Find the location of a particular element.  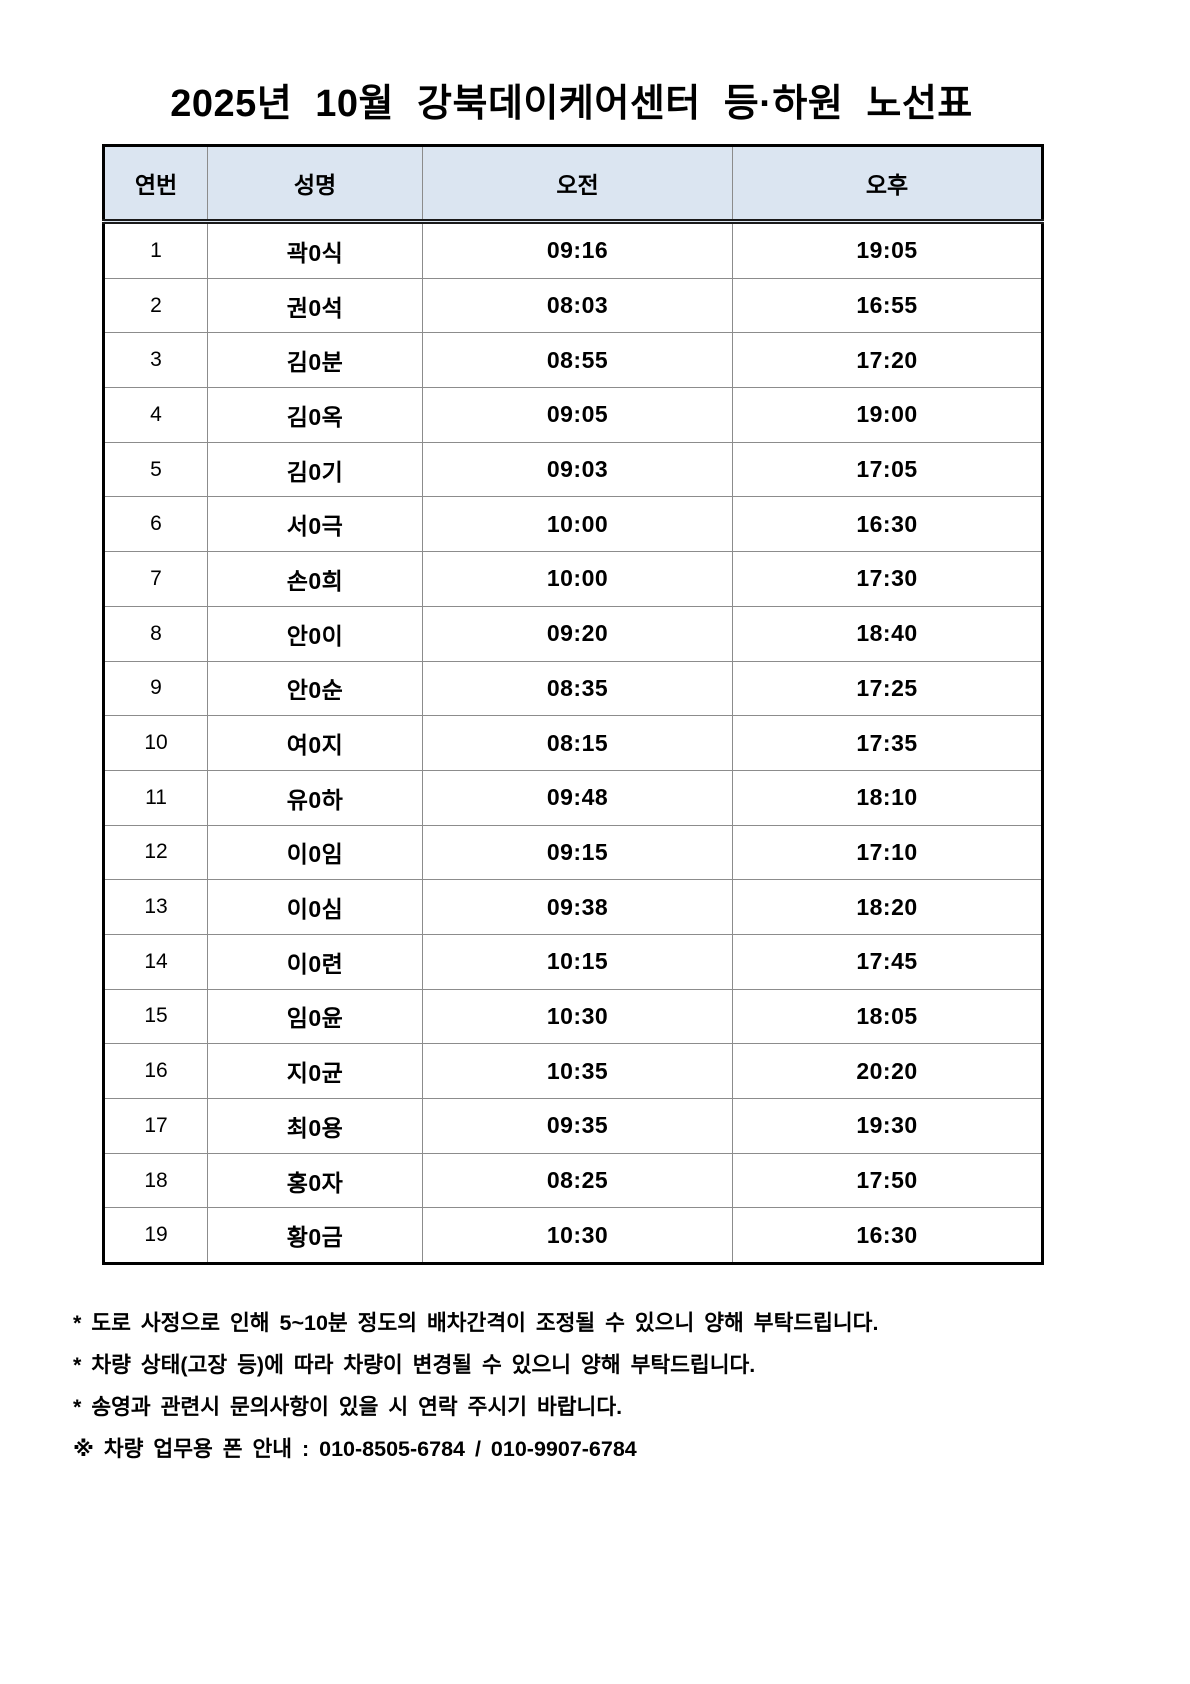

morning-time-cell: 09:35 is located at coordinates (577, 1126).